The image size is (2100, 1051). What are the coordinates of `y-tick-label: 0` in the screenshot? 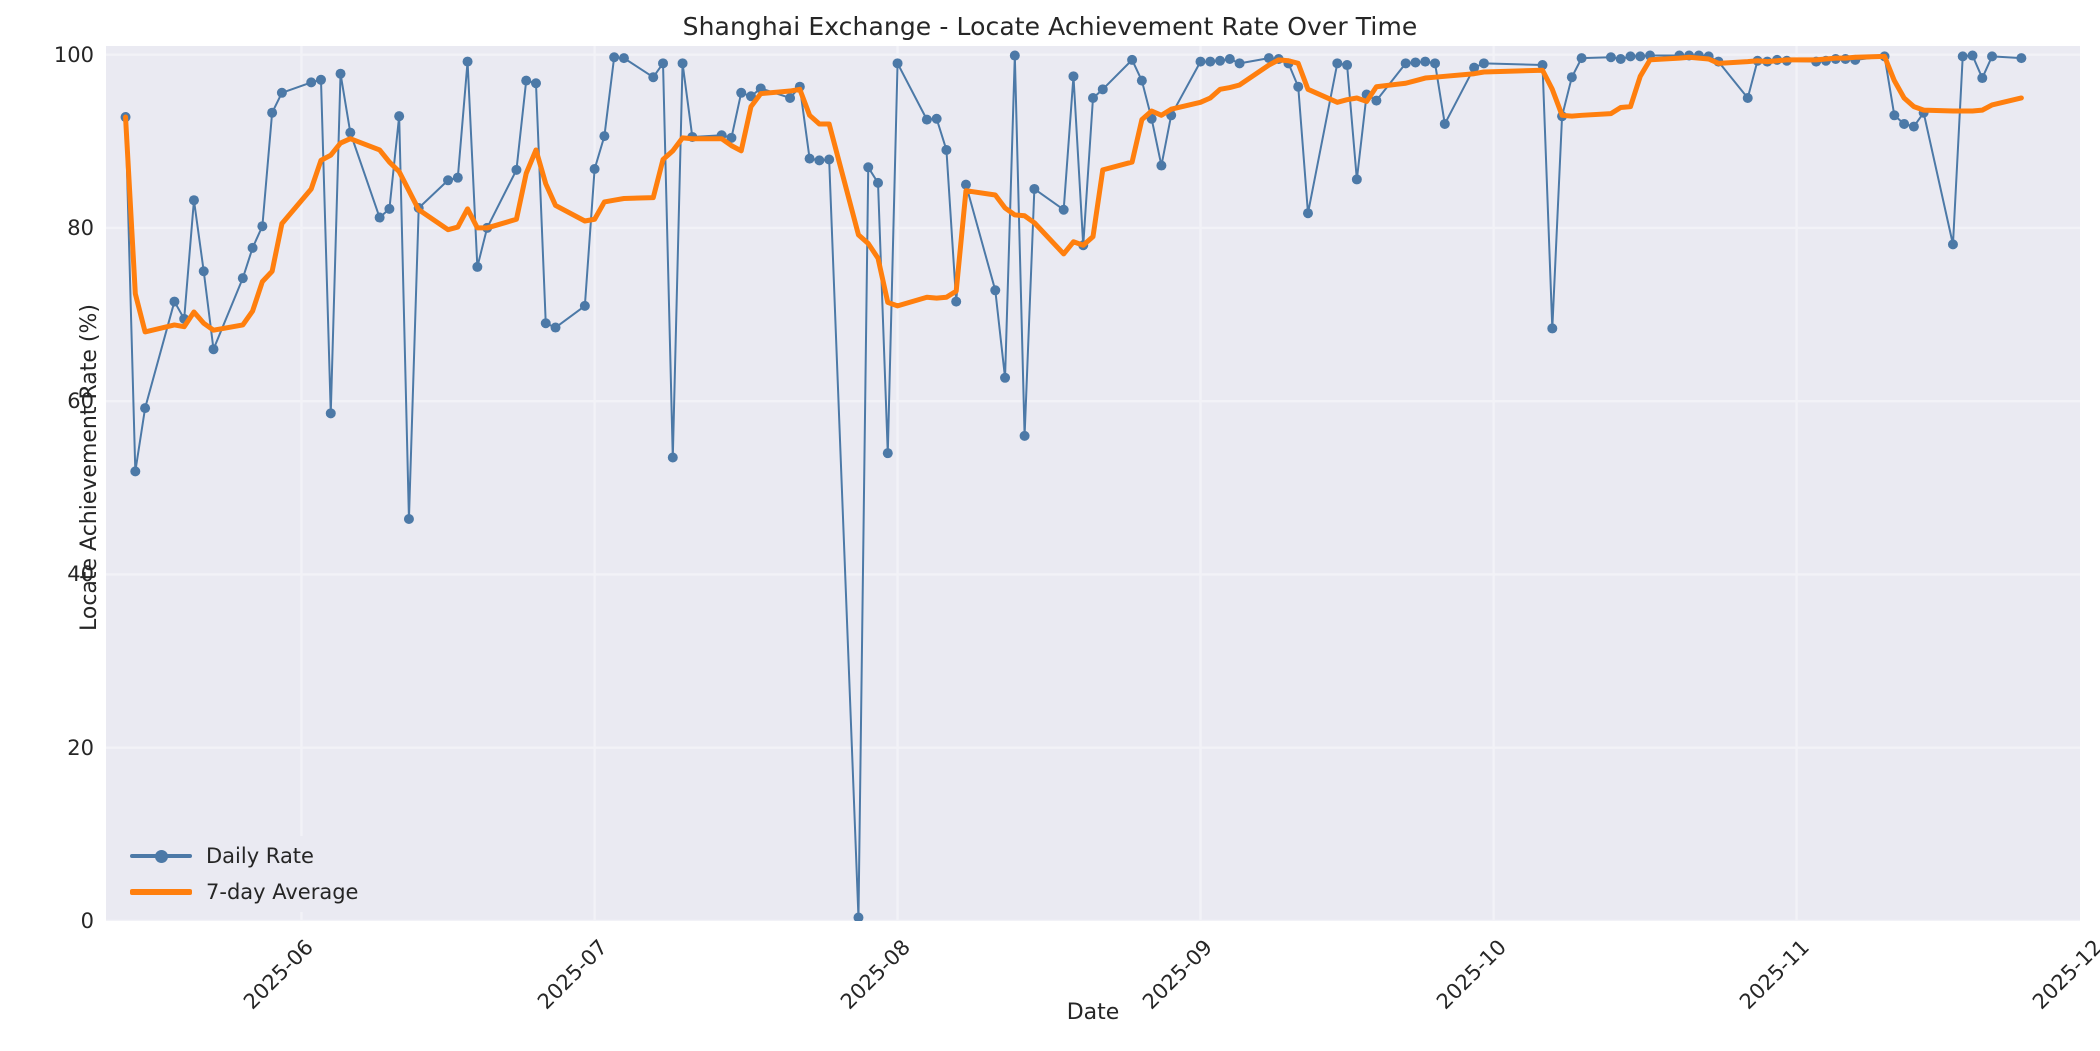 It's located at (87, 921).